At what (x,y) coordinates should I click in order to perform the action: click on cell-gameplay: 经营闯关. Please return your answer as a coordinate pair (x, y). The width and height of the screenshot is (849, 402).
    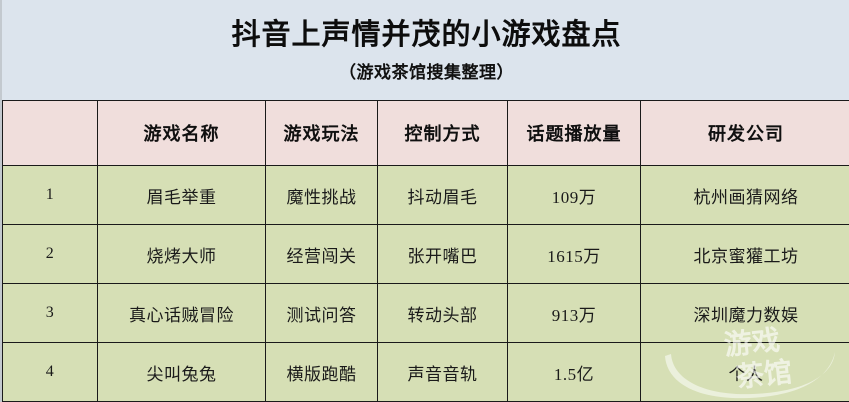
    Looking at the image, I should click on (321, 254).